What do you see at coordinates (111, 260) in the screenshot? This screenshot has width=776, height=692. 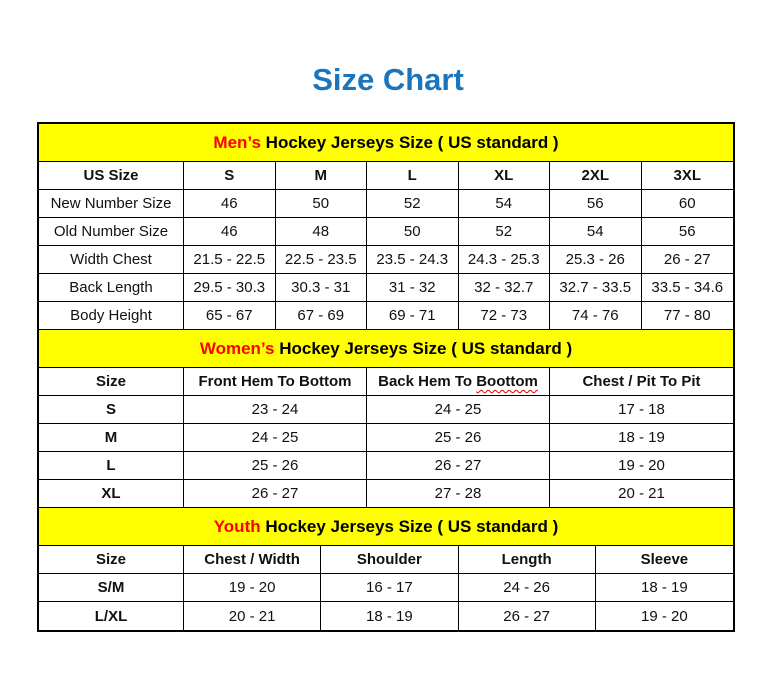 I see `row-label: Width Chest` at bounding box center [111, 260].